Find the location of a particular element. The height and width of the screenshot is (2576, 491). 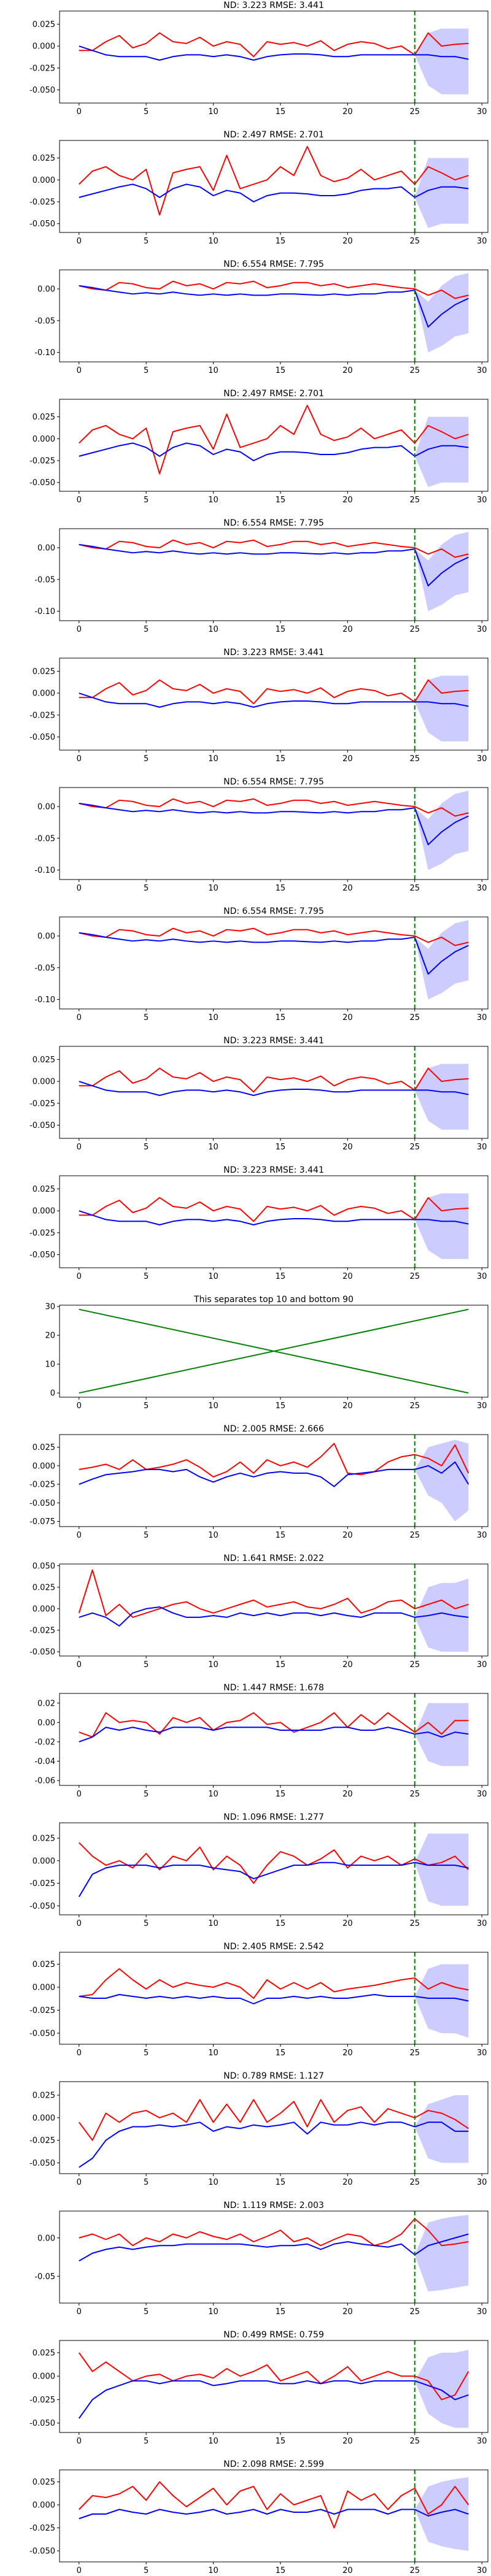

y-tick-label: -0.04 is located at coordinates (45, 1761).